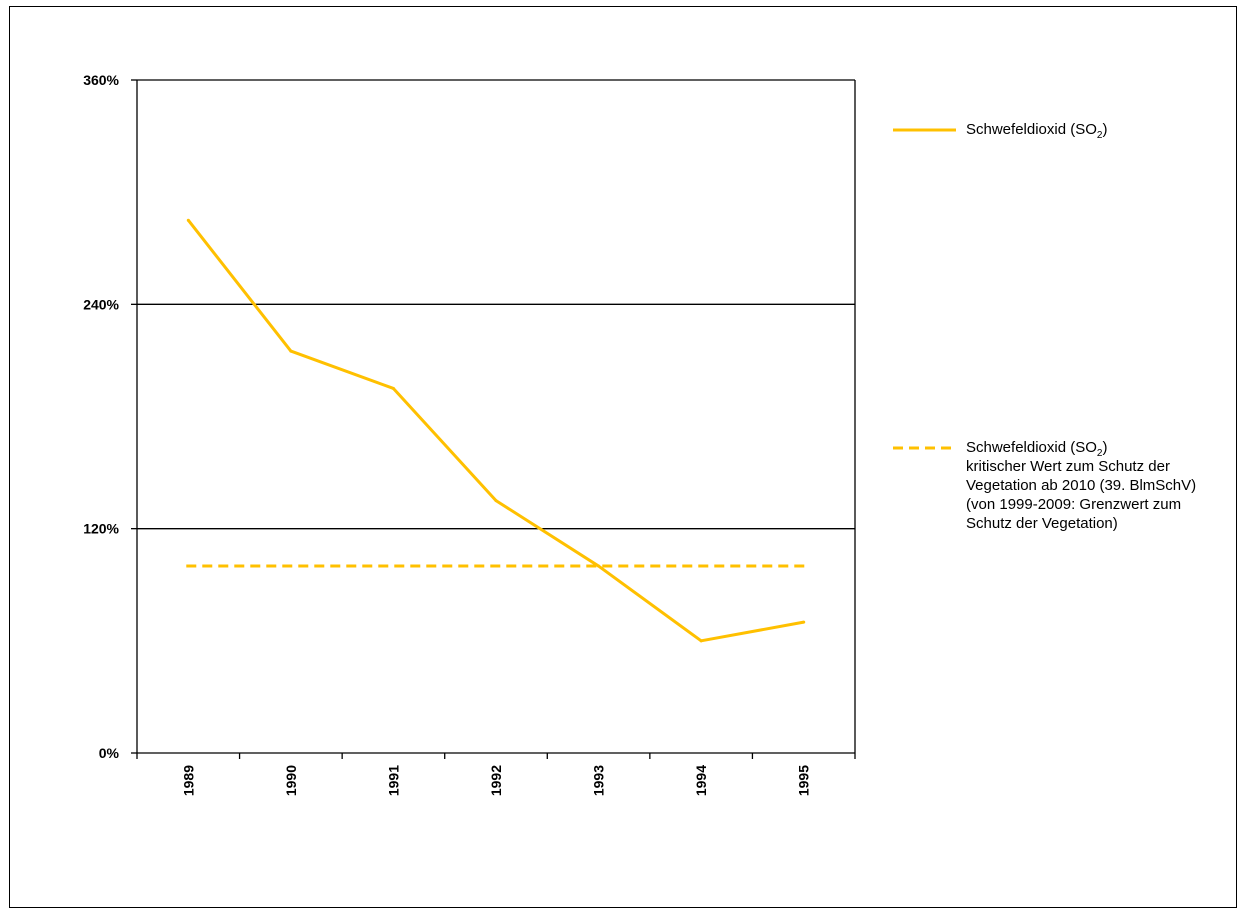  Describe the element at coordinates (101, 529) in the screenshot. I see `y-tick-label: 120%` at that location.